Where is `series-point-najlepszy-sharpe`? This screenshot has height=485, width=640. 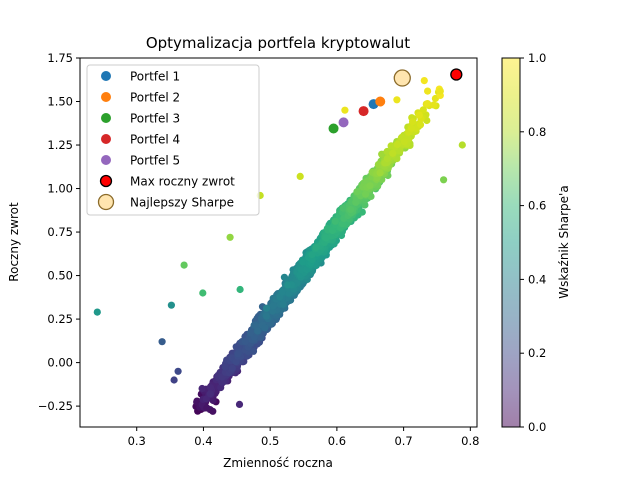
series-point-najlepszy-sharpe is located at coordinates (402, 78).